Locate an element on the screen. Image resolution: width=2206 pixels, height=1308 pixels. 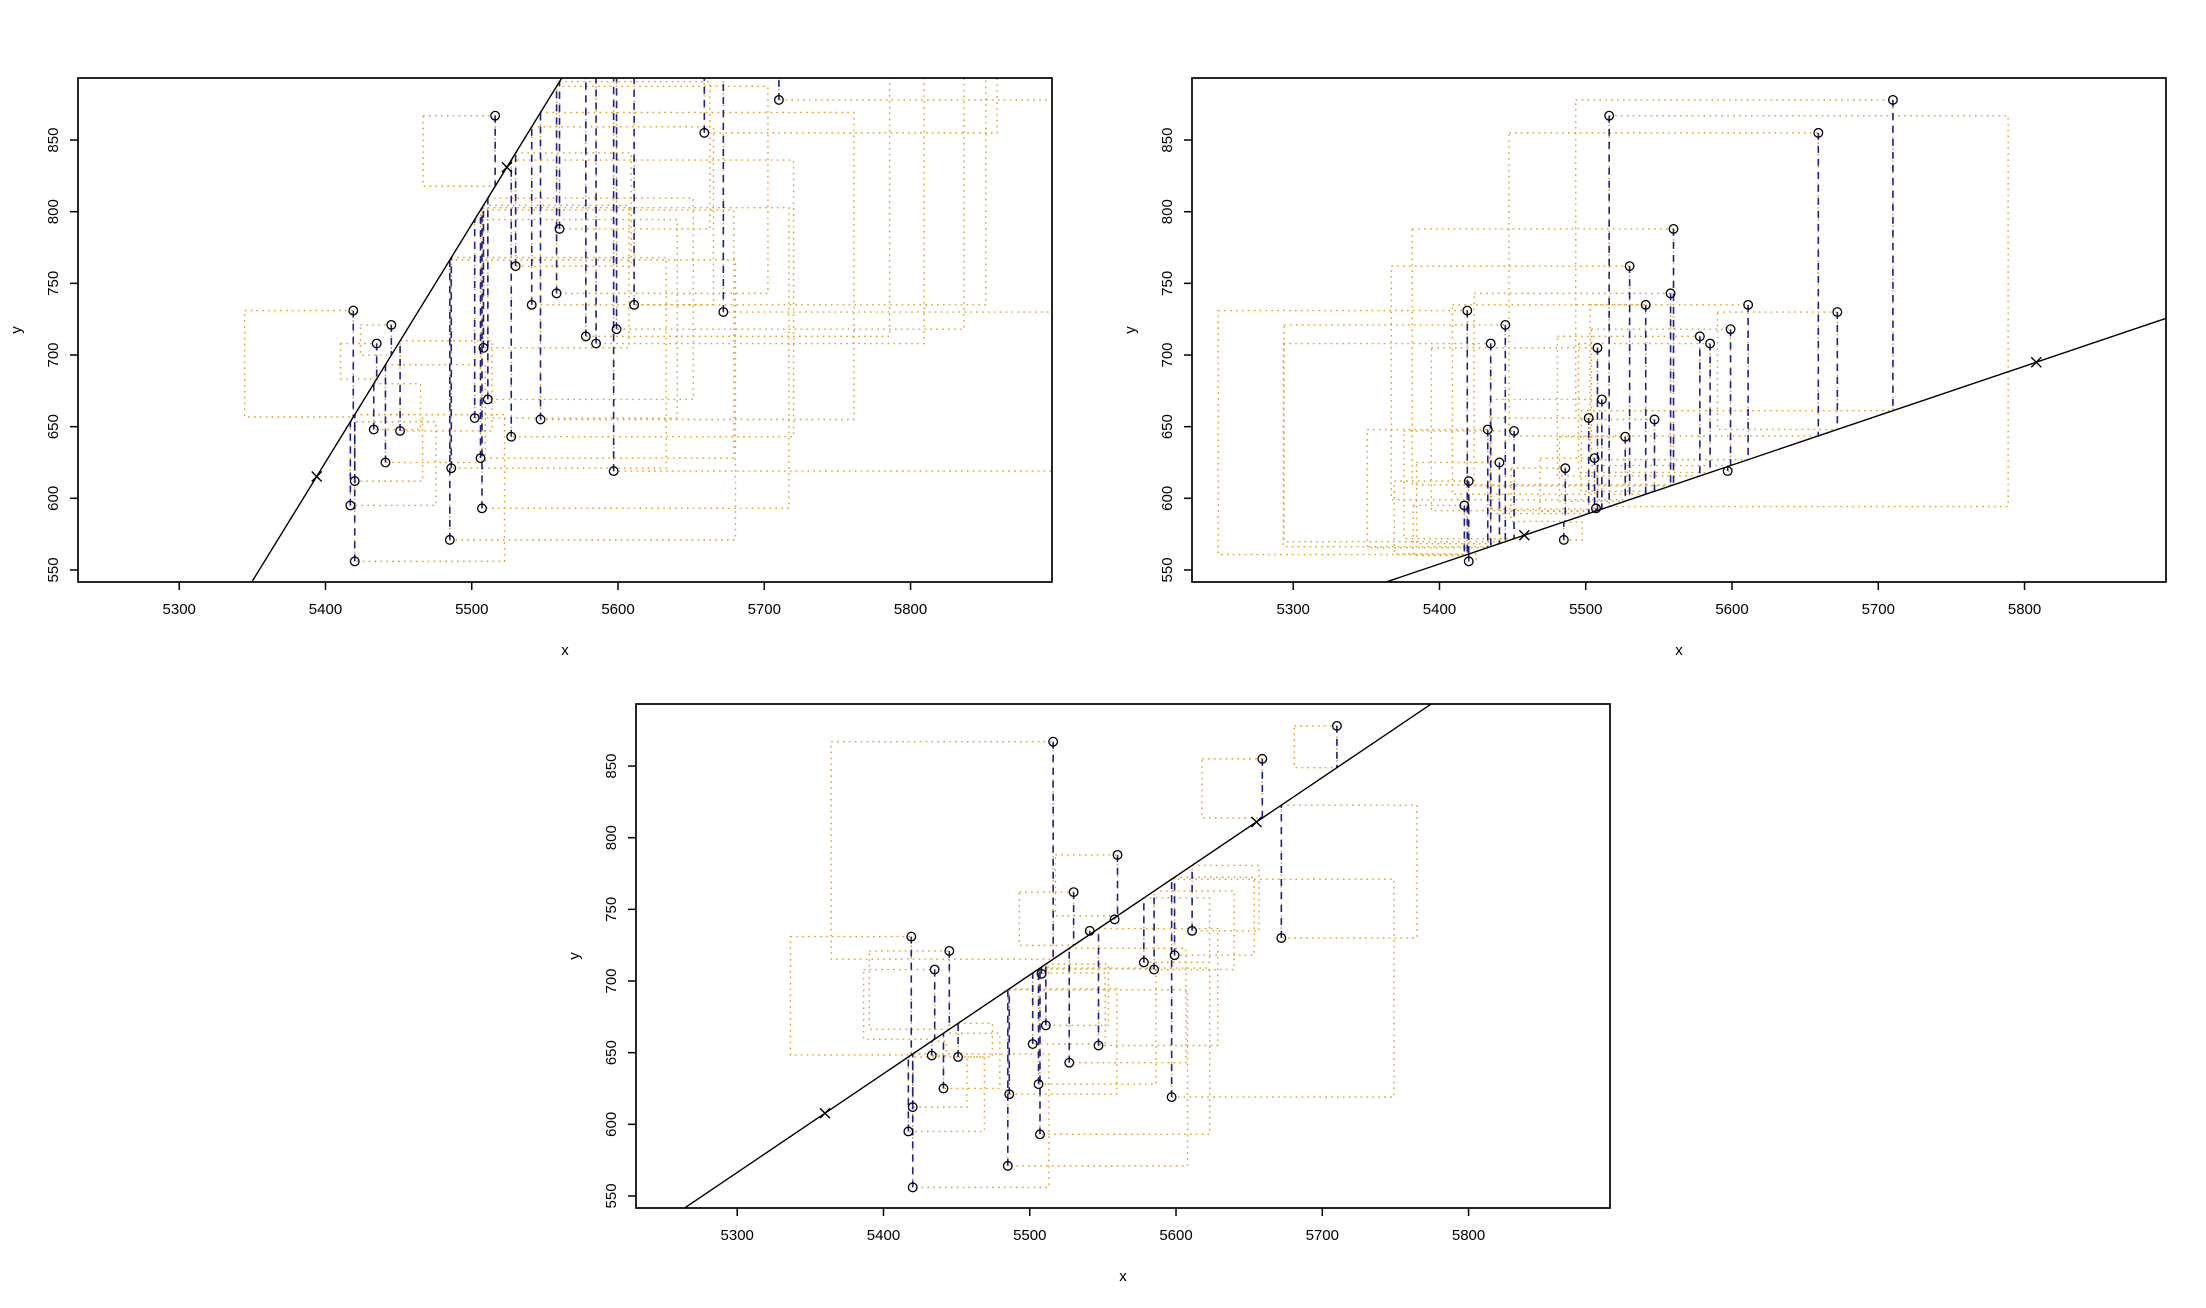
panel-plot-area is located at coordinates (1058, 956).